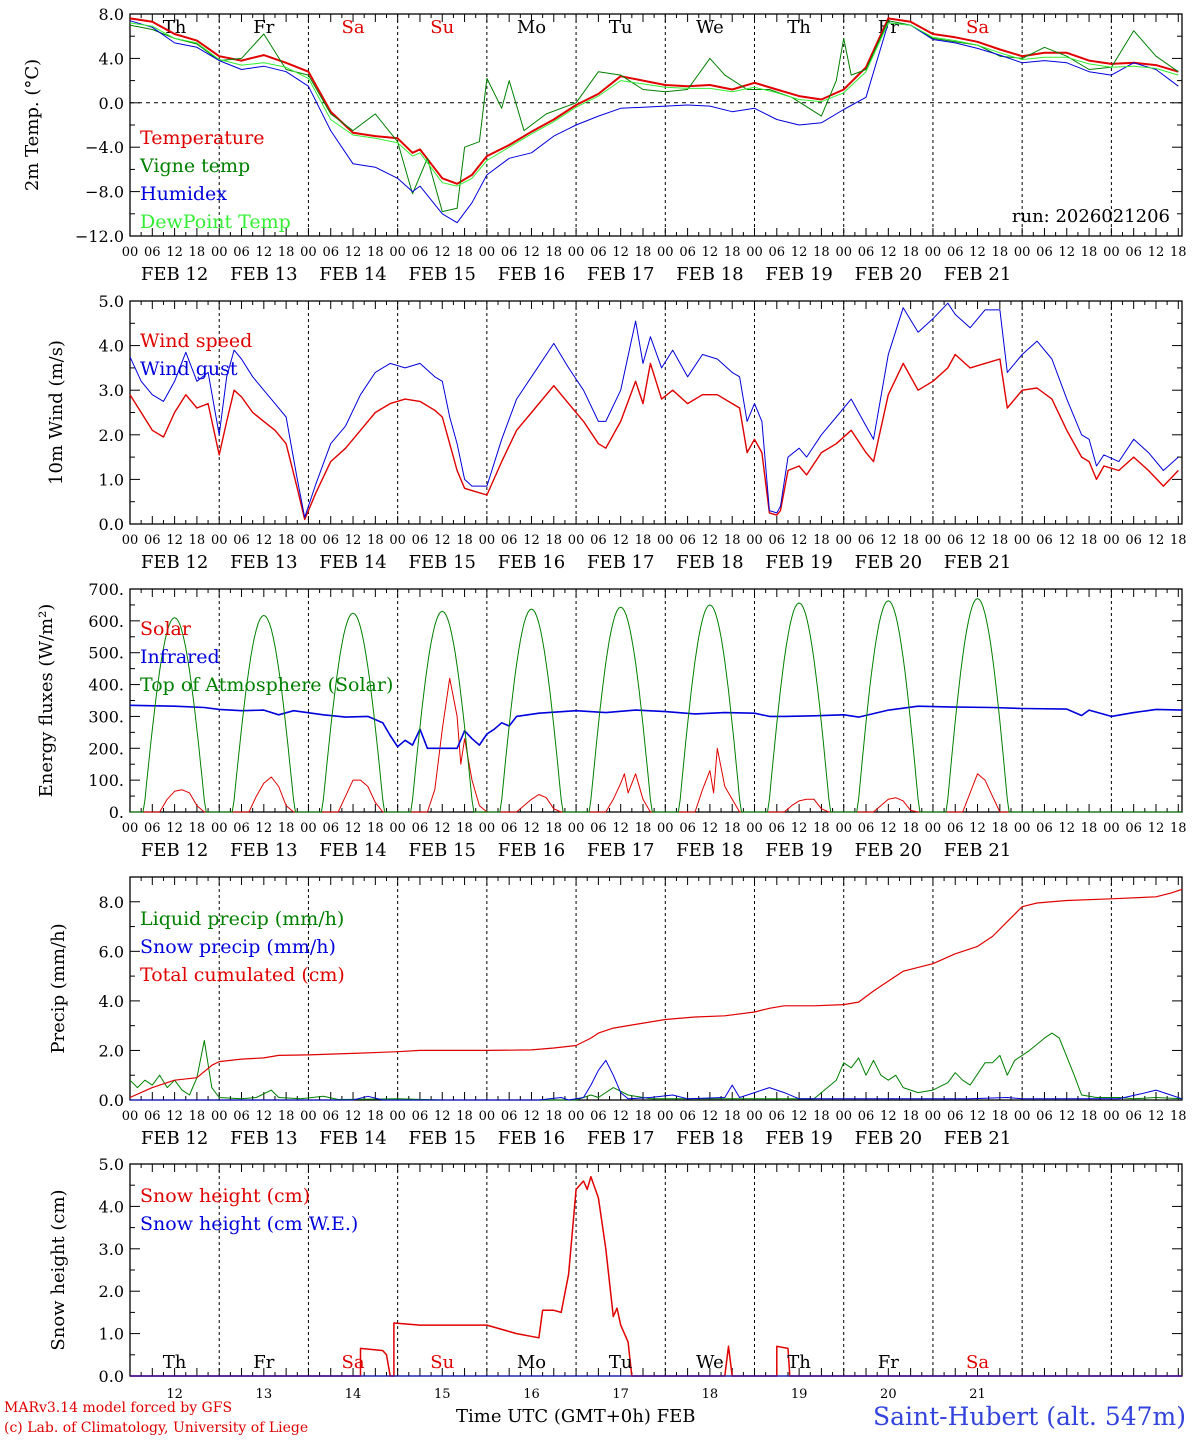  What do you see at coordinates (710, 27) in the screenshot?
I see `weekday-label: We` at bounding box center [710, 27].